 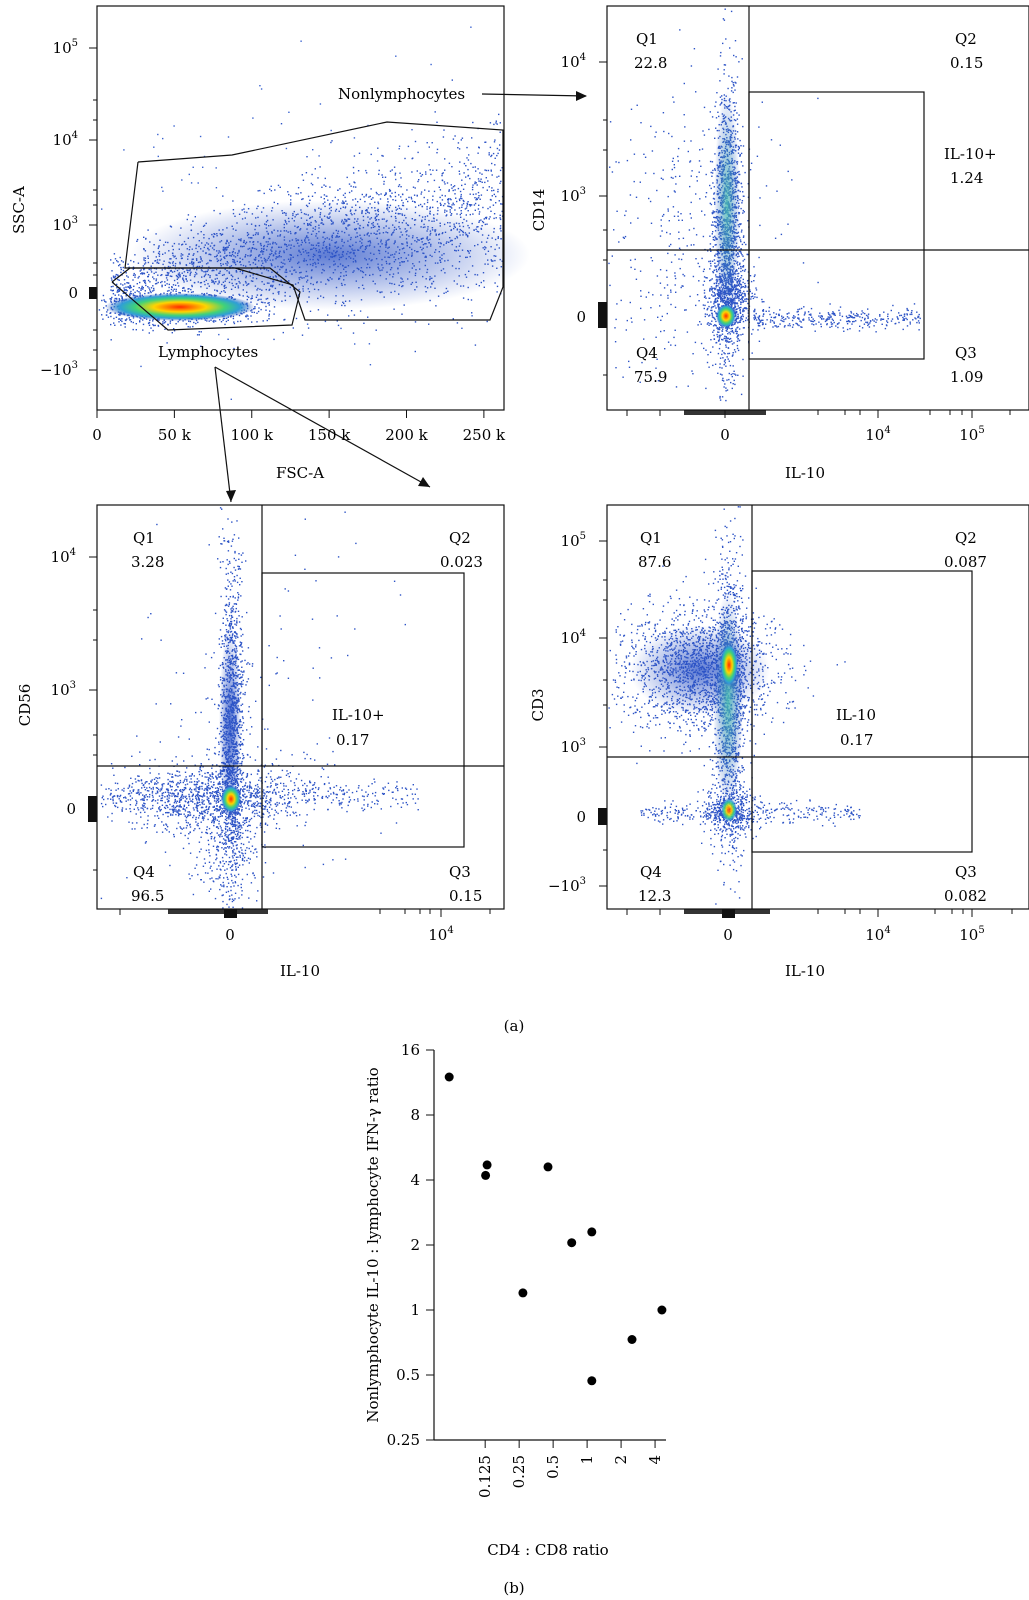 I want to click on gating-plot-density-band, so click(x=330, y=255).